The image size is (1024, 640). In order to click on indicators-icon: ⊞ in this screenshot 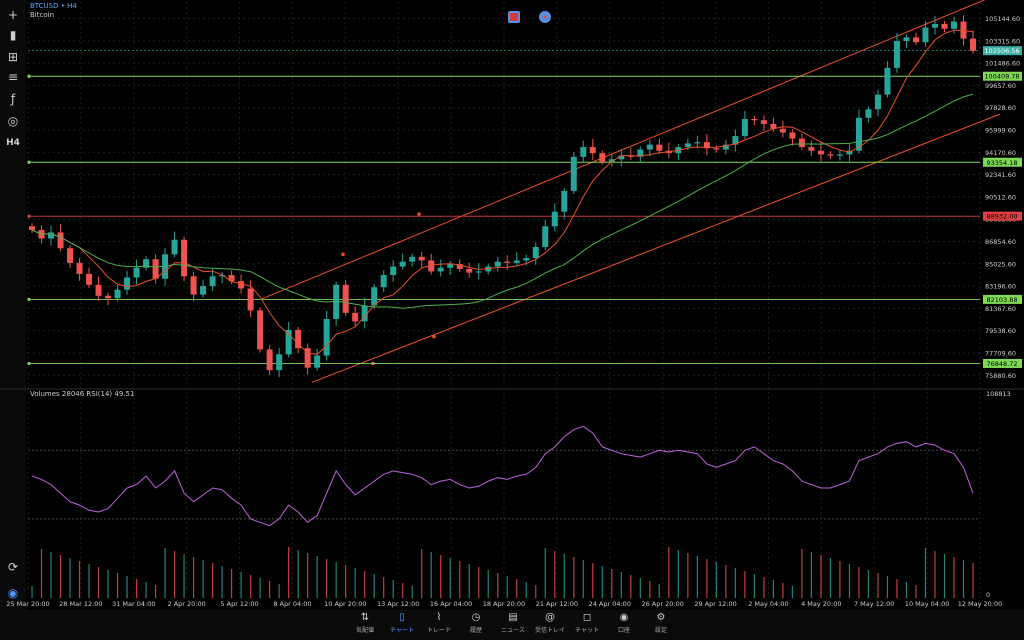, I will do `click(13, 57)`.